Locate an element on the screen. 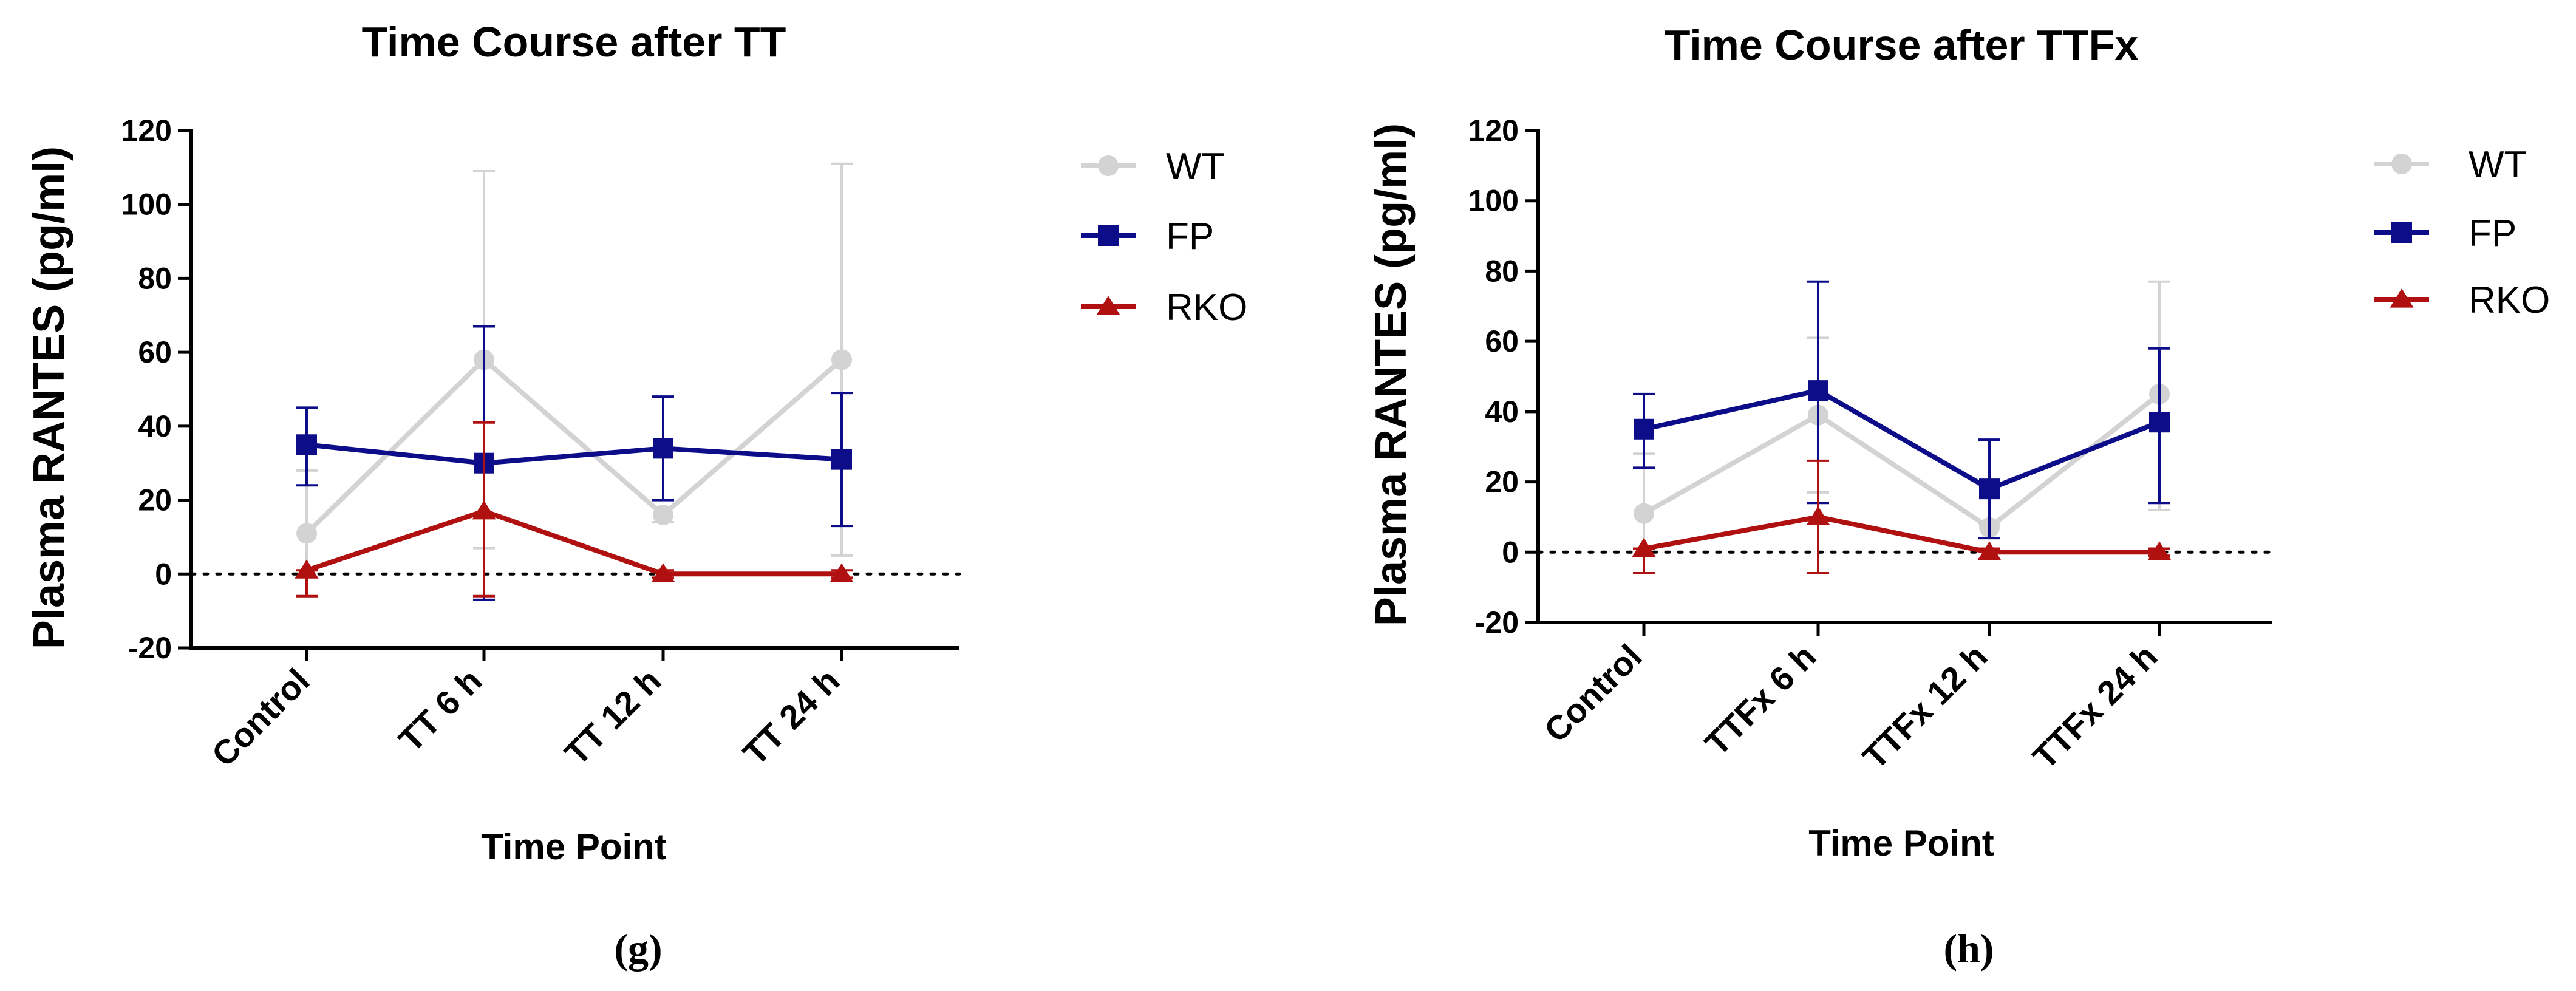 The width and height of the screenshot is (2576, 991). chart-title: Time Course after TT is located at coordinates (574, 42).